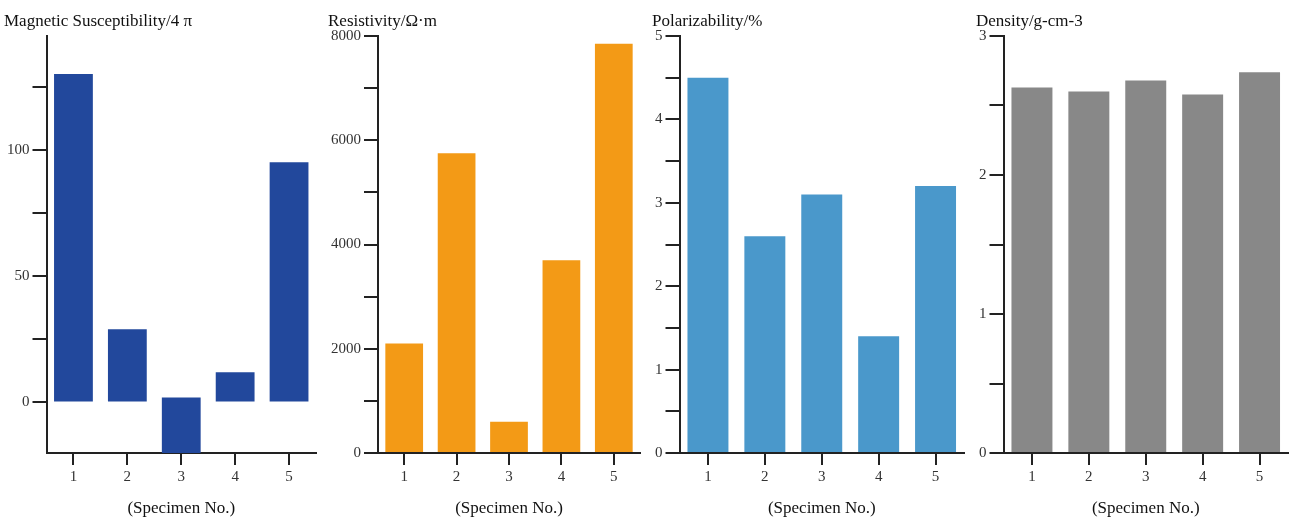  Describe the element at coordinates (346, 139) in the screenshot. I see `y-tick-label: 6000` at that location.